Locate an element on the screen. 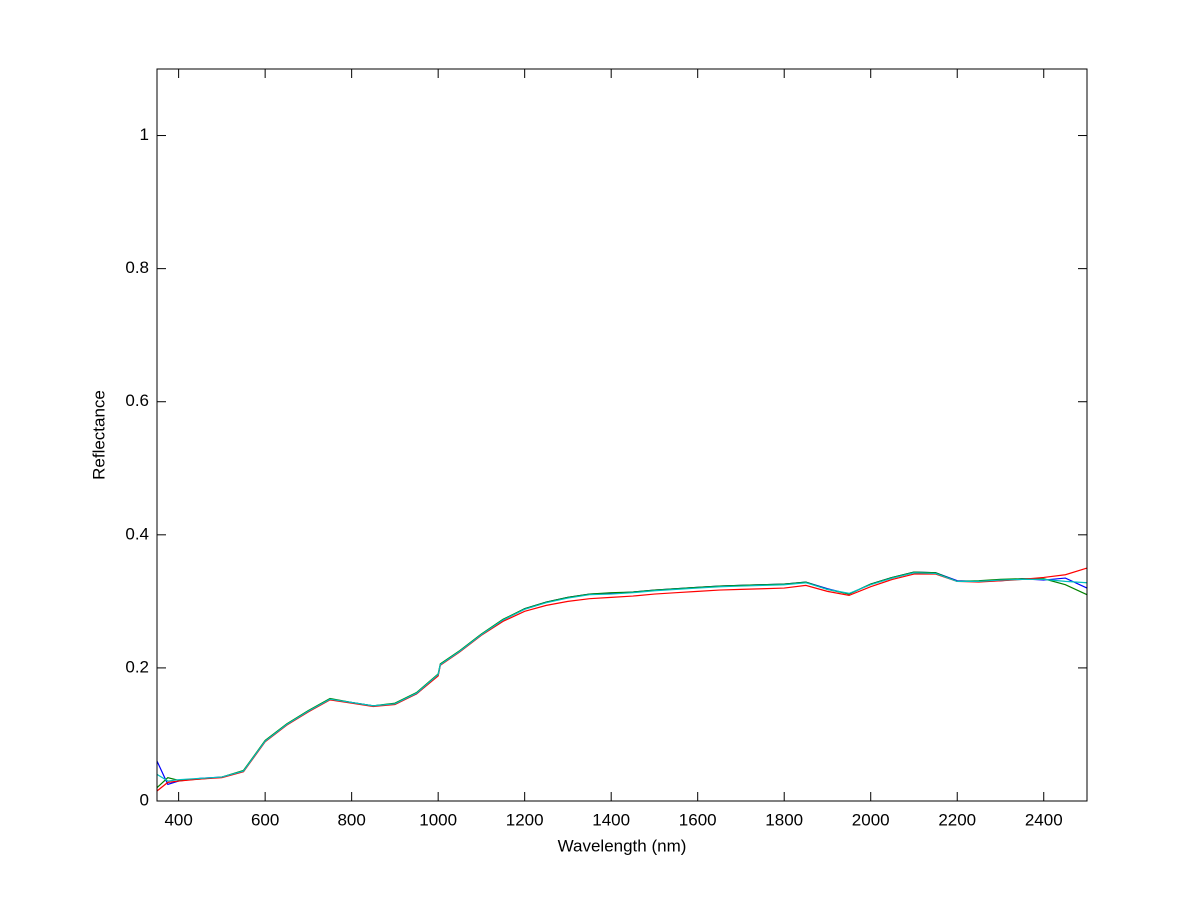 The height and width of the screenshot is (901, 1201). x-tick-label: 1800 is located at coordinates (784, 819).